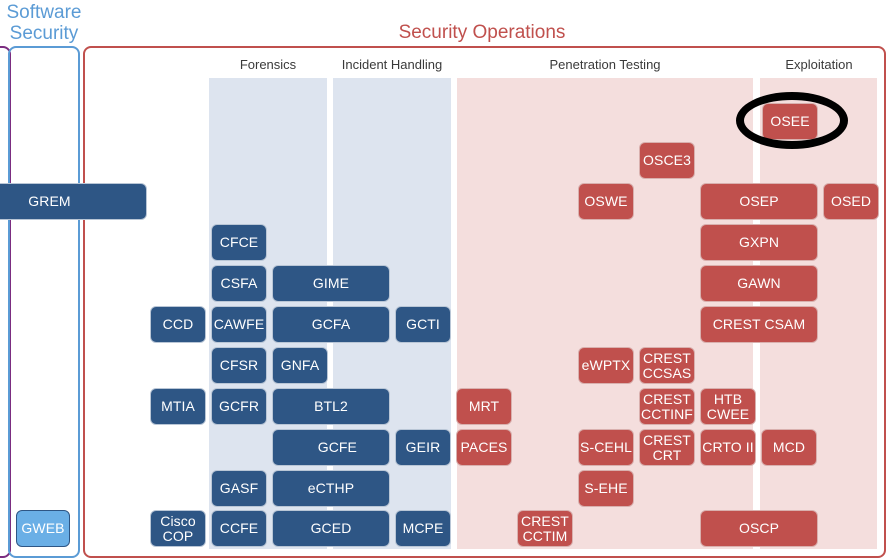 The image size is (888, 558). What do you see at coordinates (300, 365) in the screenshot?
I see `cert-box: GNFA` at bounding box center [300, 365].